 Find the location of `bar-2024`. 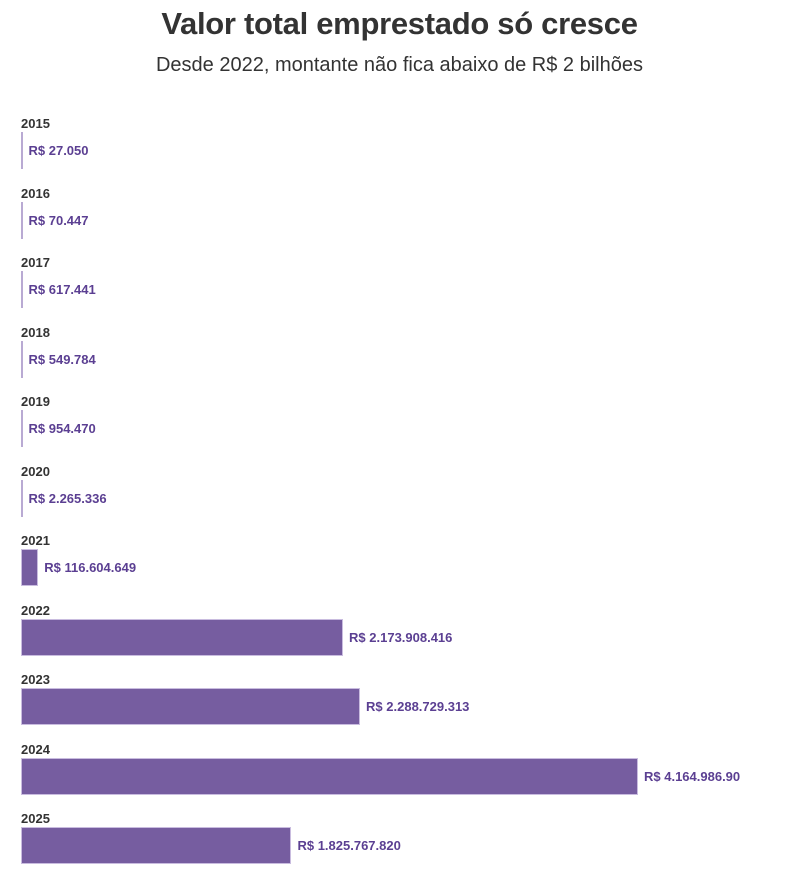

bar-2024 is located at coordinates (329, 776).